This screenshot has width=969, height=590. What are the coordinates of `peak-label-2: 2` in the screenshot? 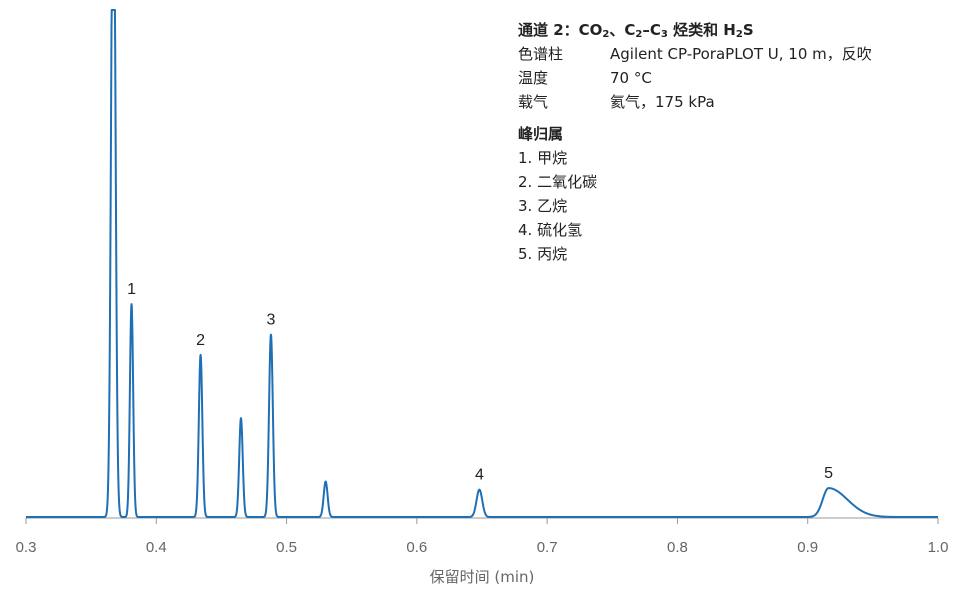 It's located at (200, 340).